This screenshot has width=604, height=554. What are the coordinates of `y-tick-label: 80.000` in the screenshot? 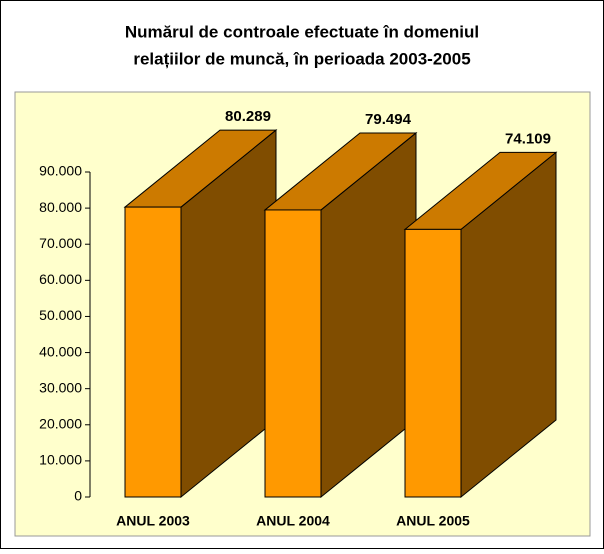 It's located at (60, 207).